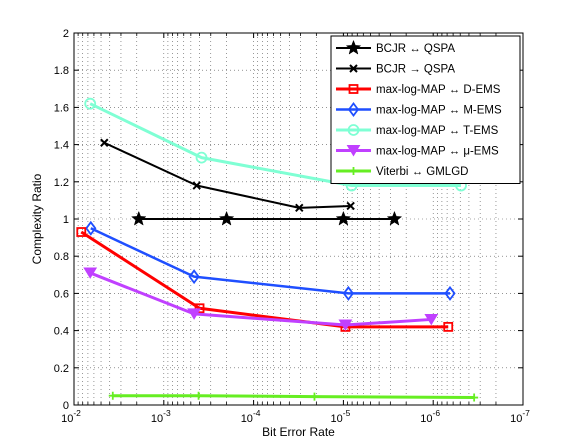  I want to click on x-tick-exponent: -3, so click(167, 413).